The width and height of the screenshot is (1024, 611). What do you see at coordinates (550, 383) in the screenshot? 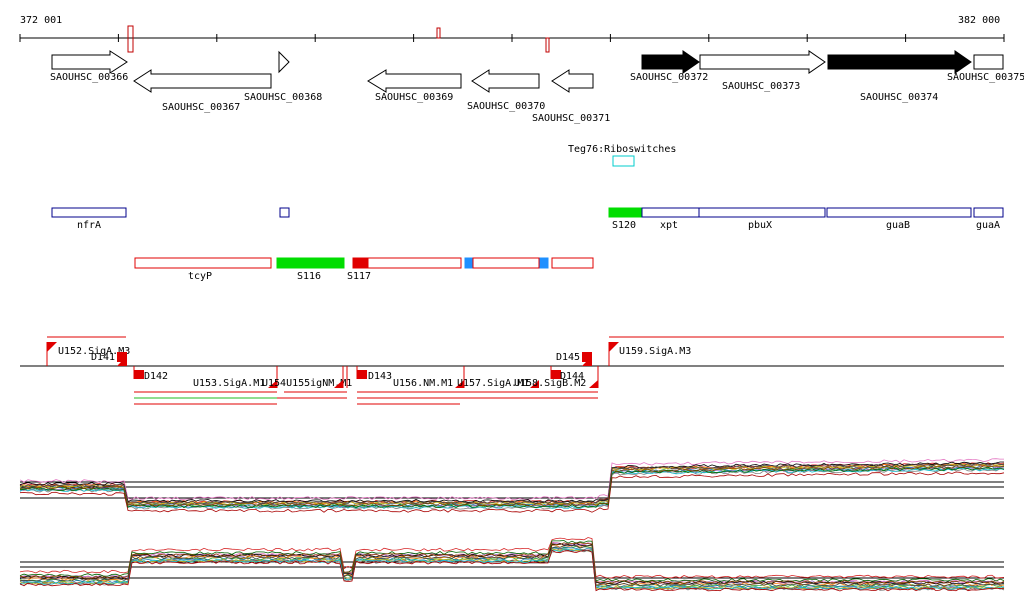
I see `promoter-label: U158.SigB.M2` at bounding box center [550, 383].